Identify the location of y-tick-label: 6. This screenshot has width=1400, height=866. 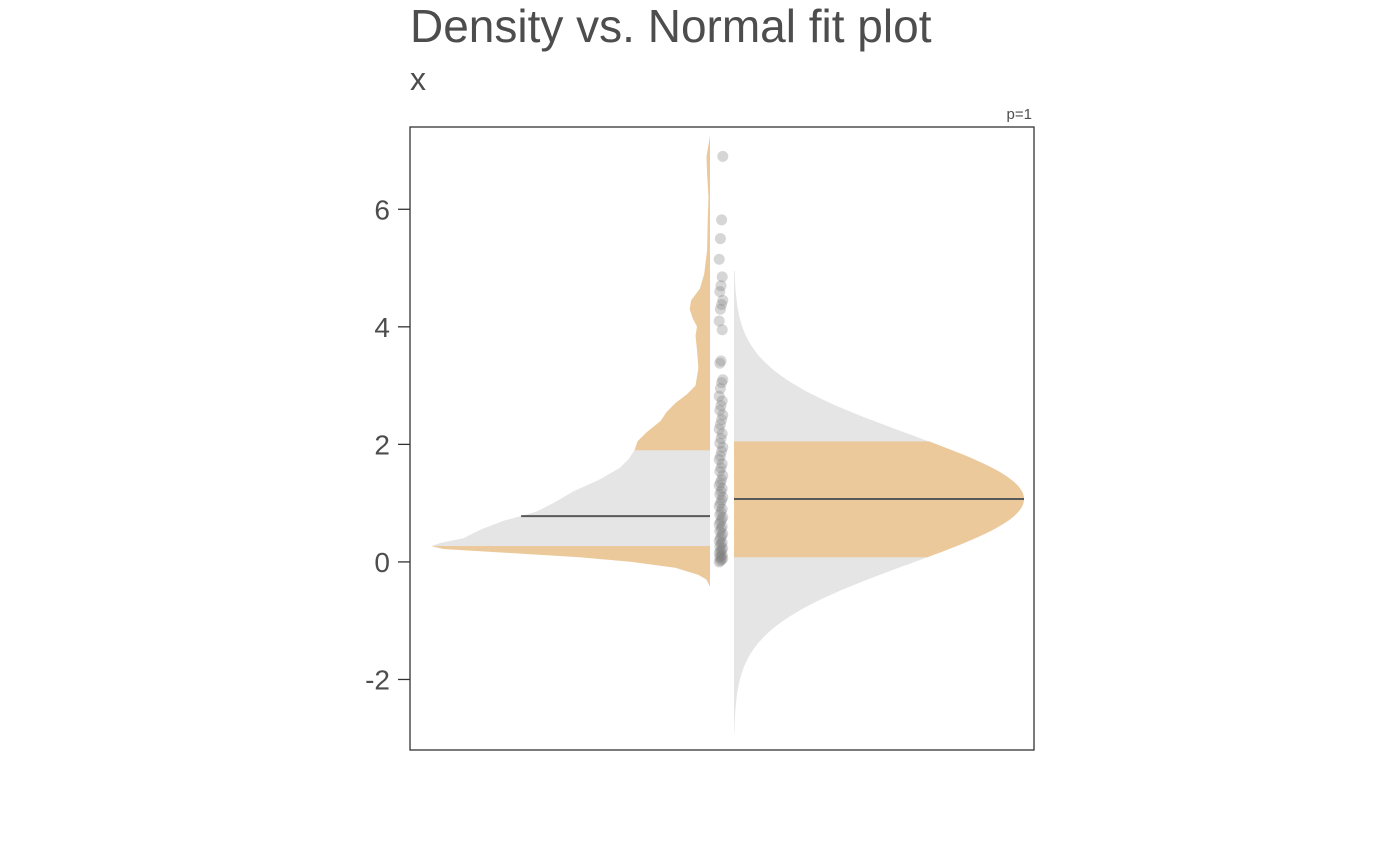
(382, 209).